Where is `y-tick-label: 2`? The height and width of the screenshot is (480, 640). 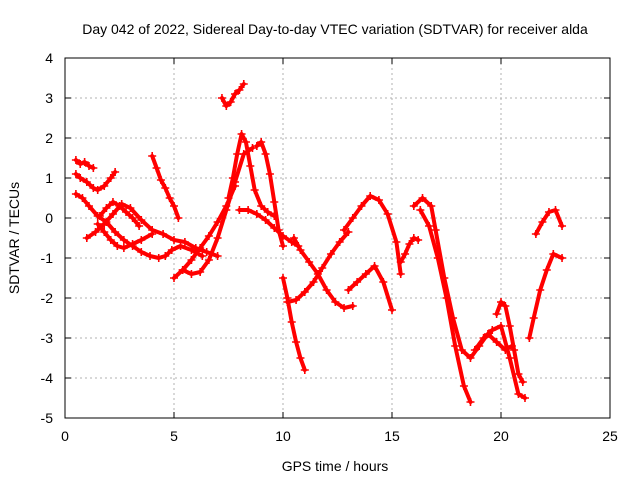
y-tick-label: 2 is located at coordinates (49, 138).